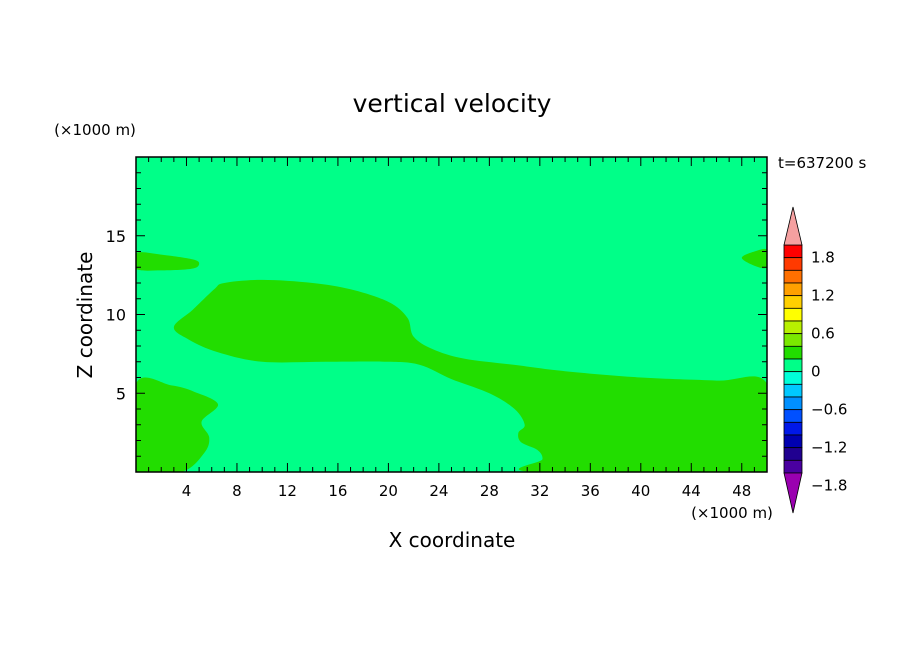  Describe the element at coordinates (640, 491) in the screenshot. I see `x-tick-label: 40` at that location.